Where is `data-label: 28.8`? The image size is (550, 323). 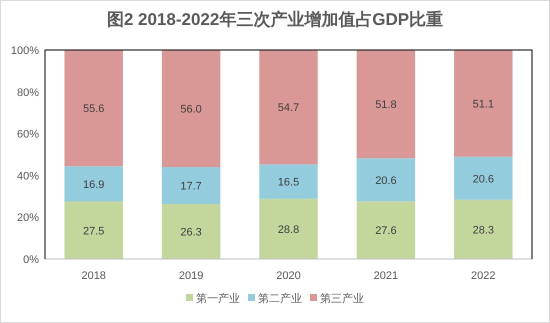
data-label: 28.8 is located at coordinates (289, 230).